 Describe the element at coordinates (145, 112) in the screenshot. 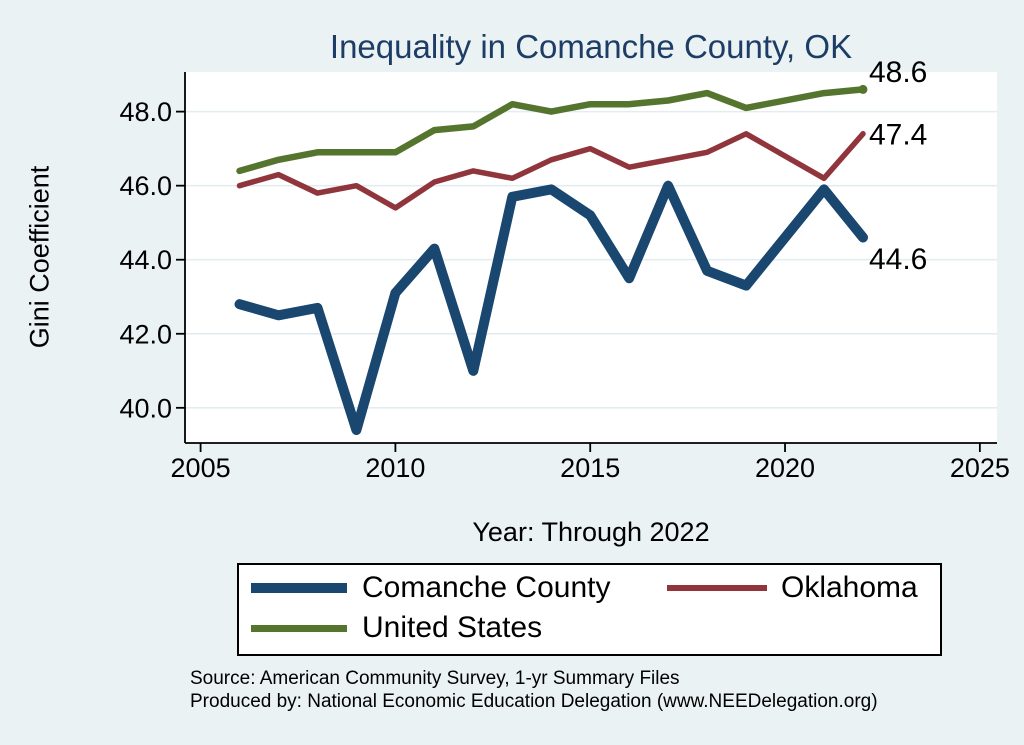

I see `y-tick-label: 48.0` at that location.